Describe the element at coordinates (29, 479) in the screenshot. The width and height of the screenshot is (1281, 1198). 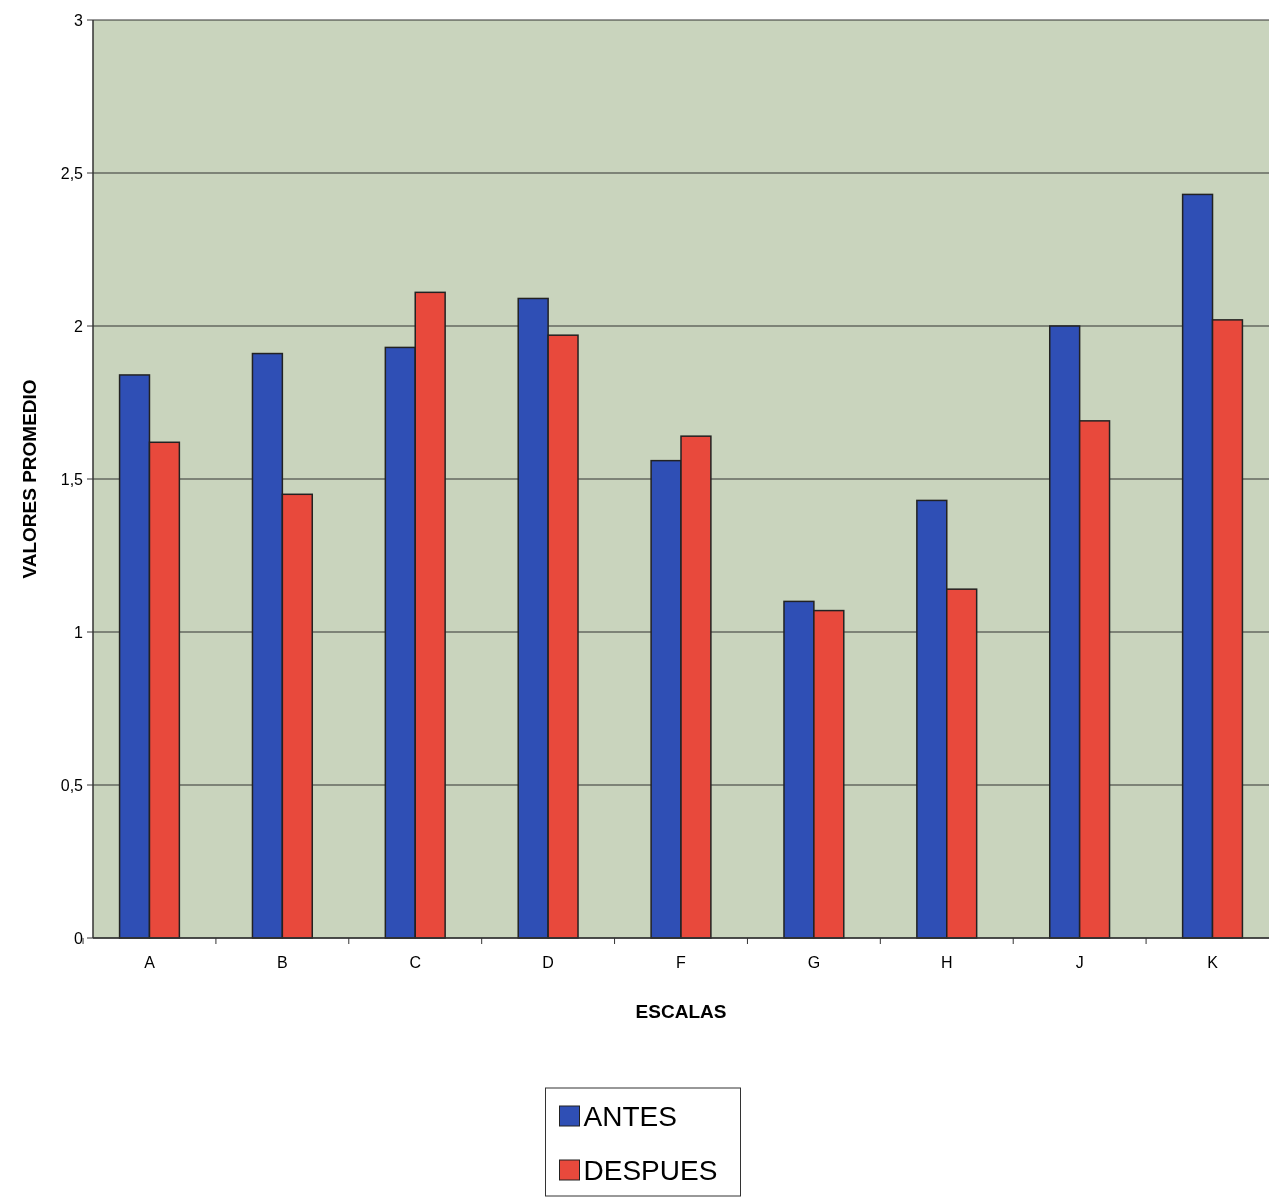
I see `y-axis-title: VALORES PROMEDIO` at that location.